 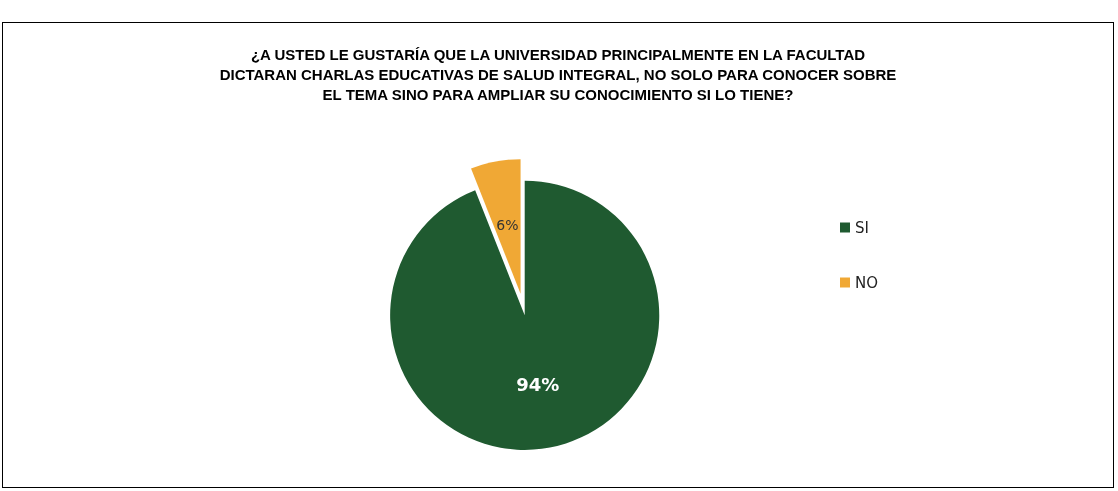 What do you see at coordinates (861, 227) in the screenshot?
I see `legend-label: SI` at bounding box center [861, 227].